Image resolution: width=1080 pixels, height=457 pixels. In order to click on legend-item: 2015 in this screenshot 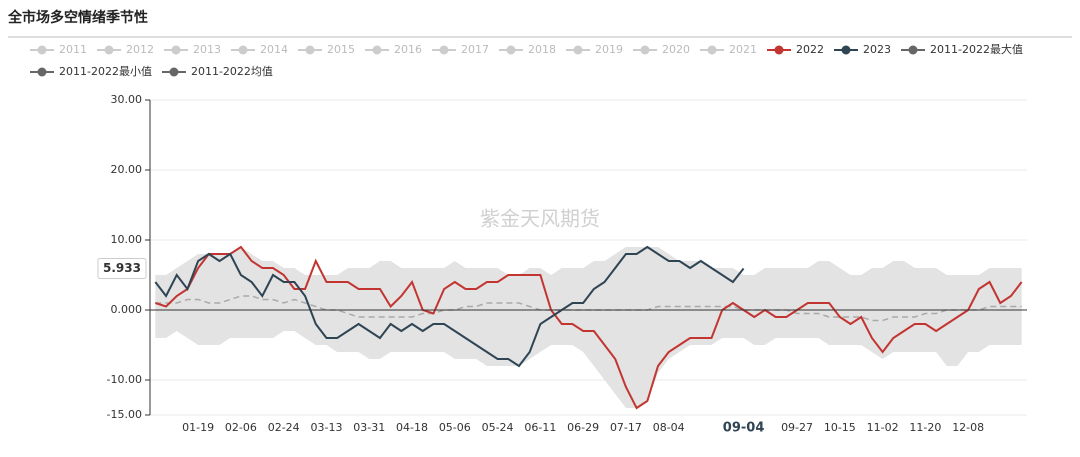, I will do `click(326, 49)`.